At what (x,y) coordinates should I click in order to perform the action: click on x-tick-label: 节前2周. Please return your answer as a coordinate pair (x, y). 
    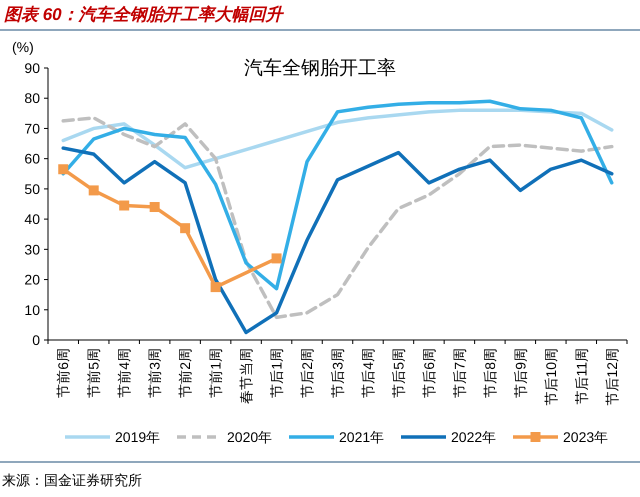
    Looking at the image, I should click on (185, 373).